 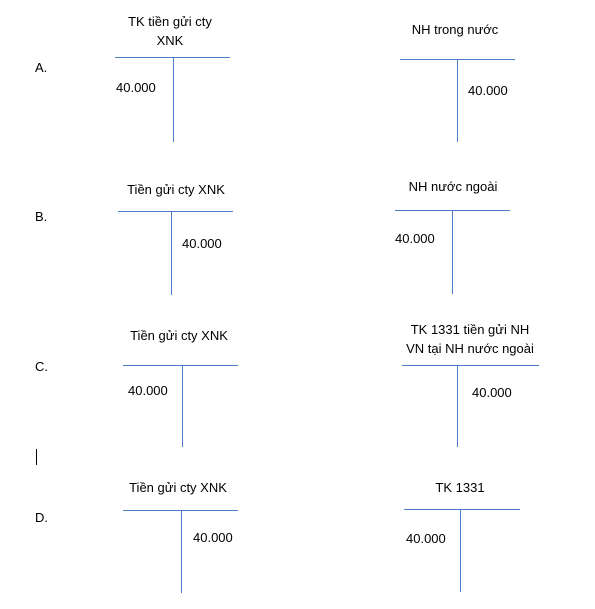 What do you see at coordinates (148, 390) in the screenshot?
I see `option-c-left-amount: 40.000` at bounding box center [148, 390].